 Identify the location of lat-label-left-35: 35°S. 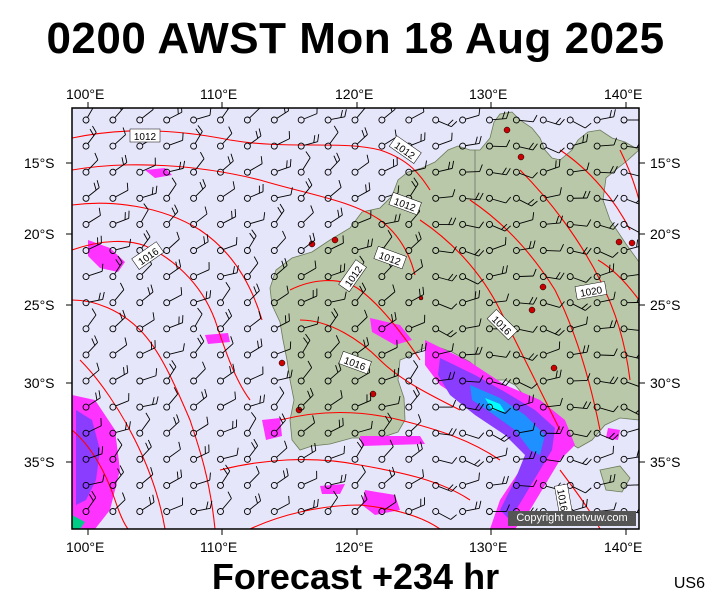
(39, 462).